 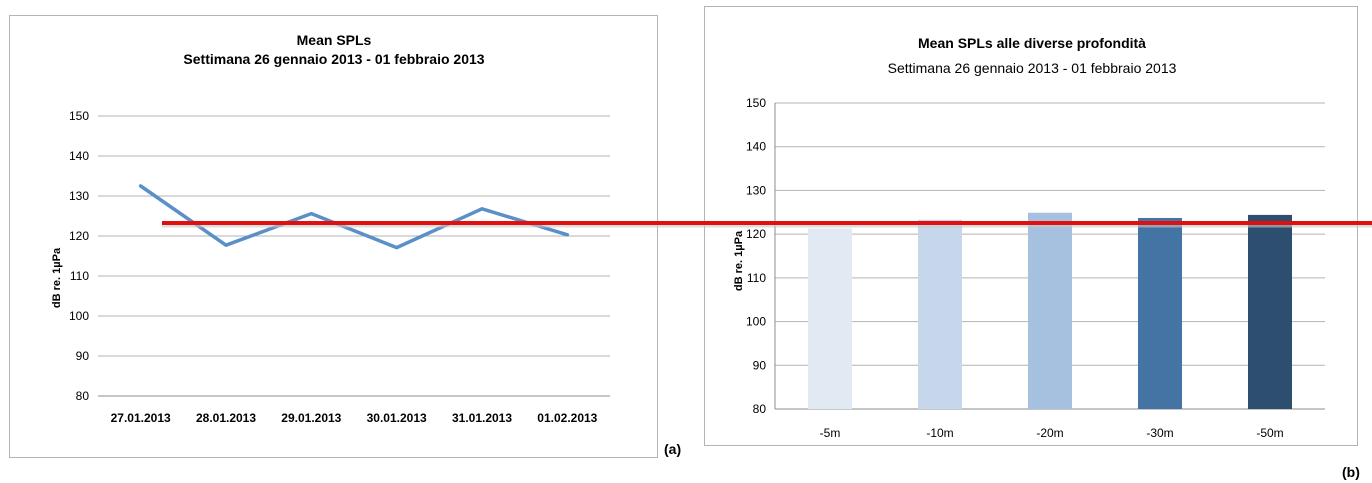 I want to click on x-tick-label: -10m, so click(x=939, y=433).